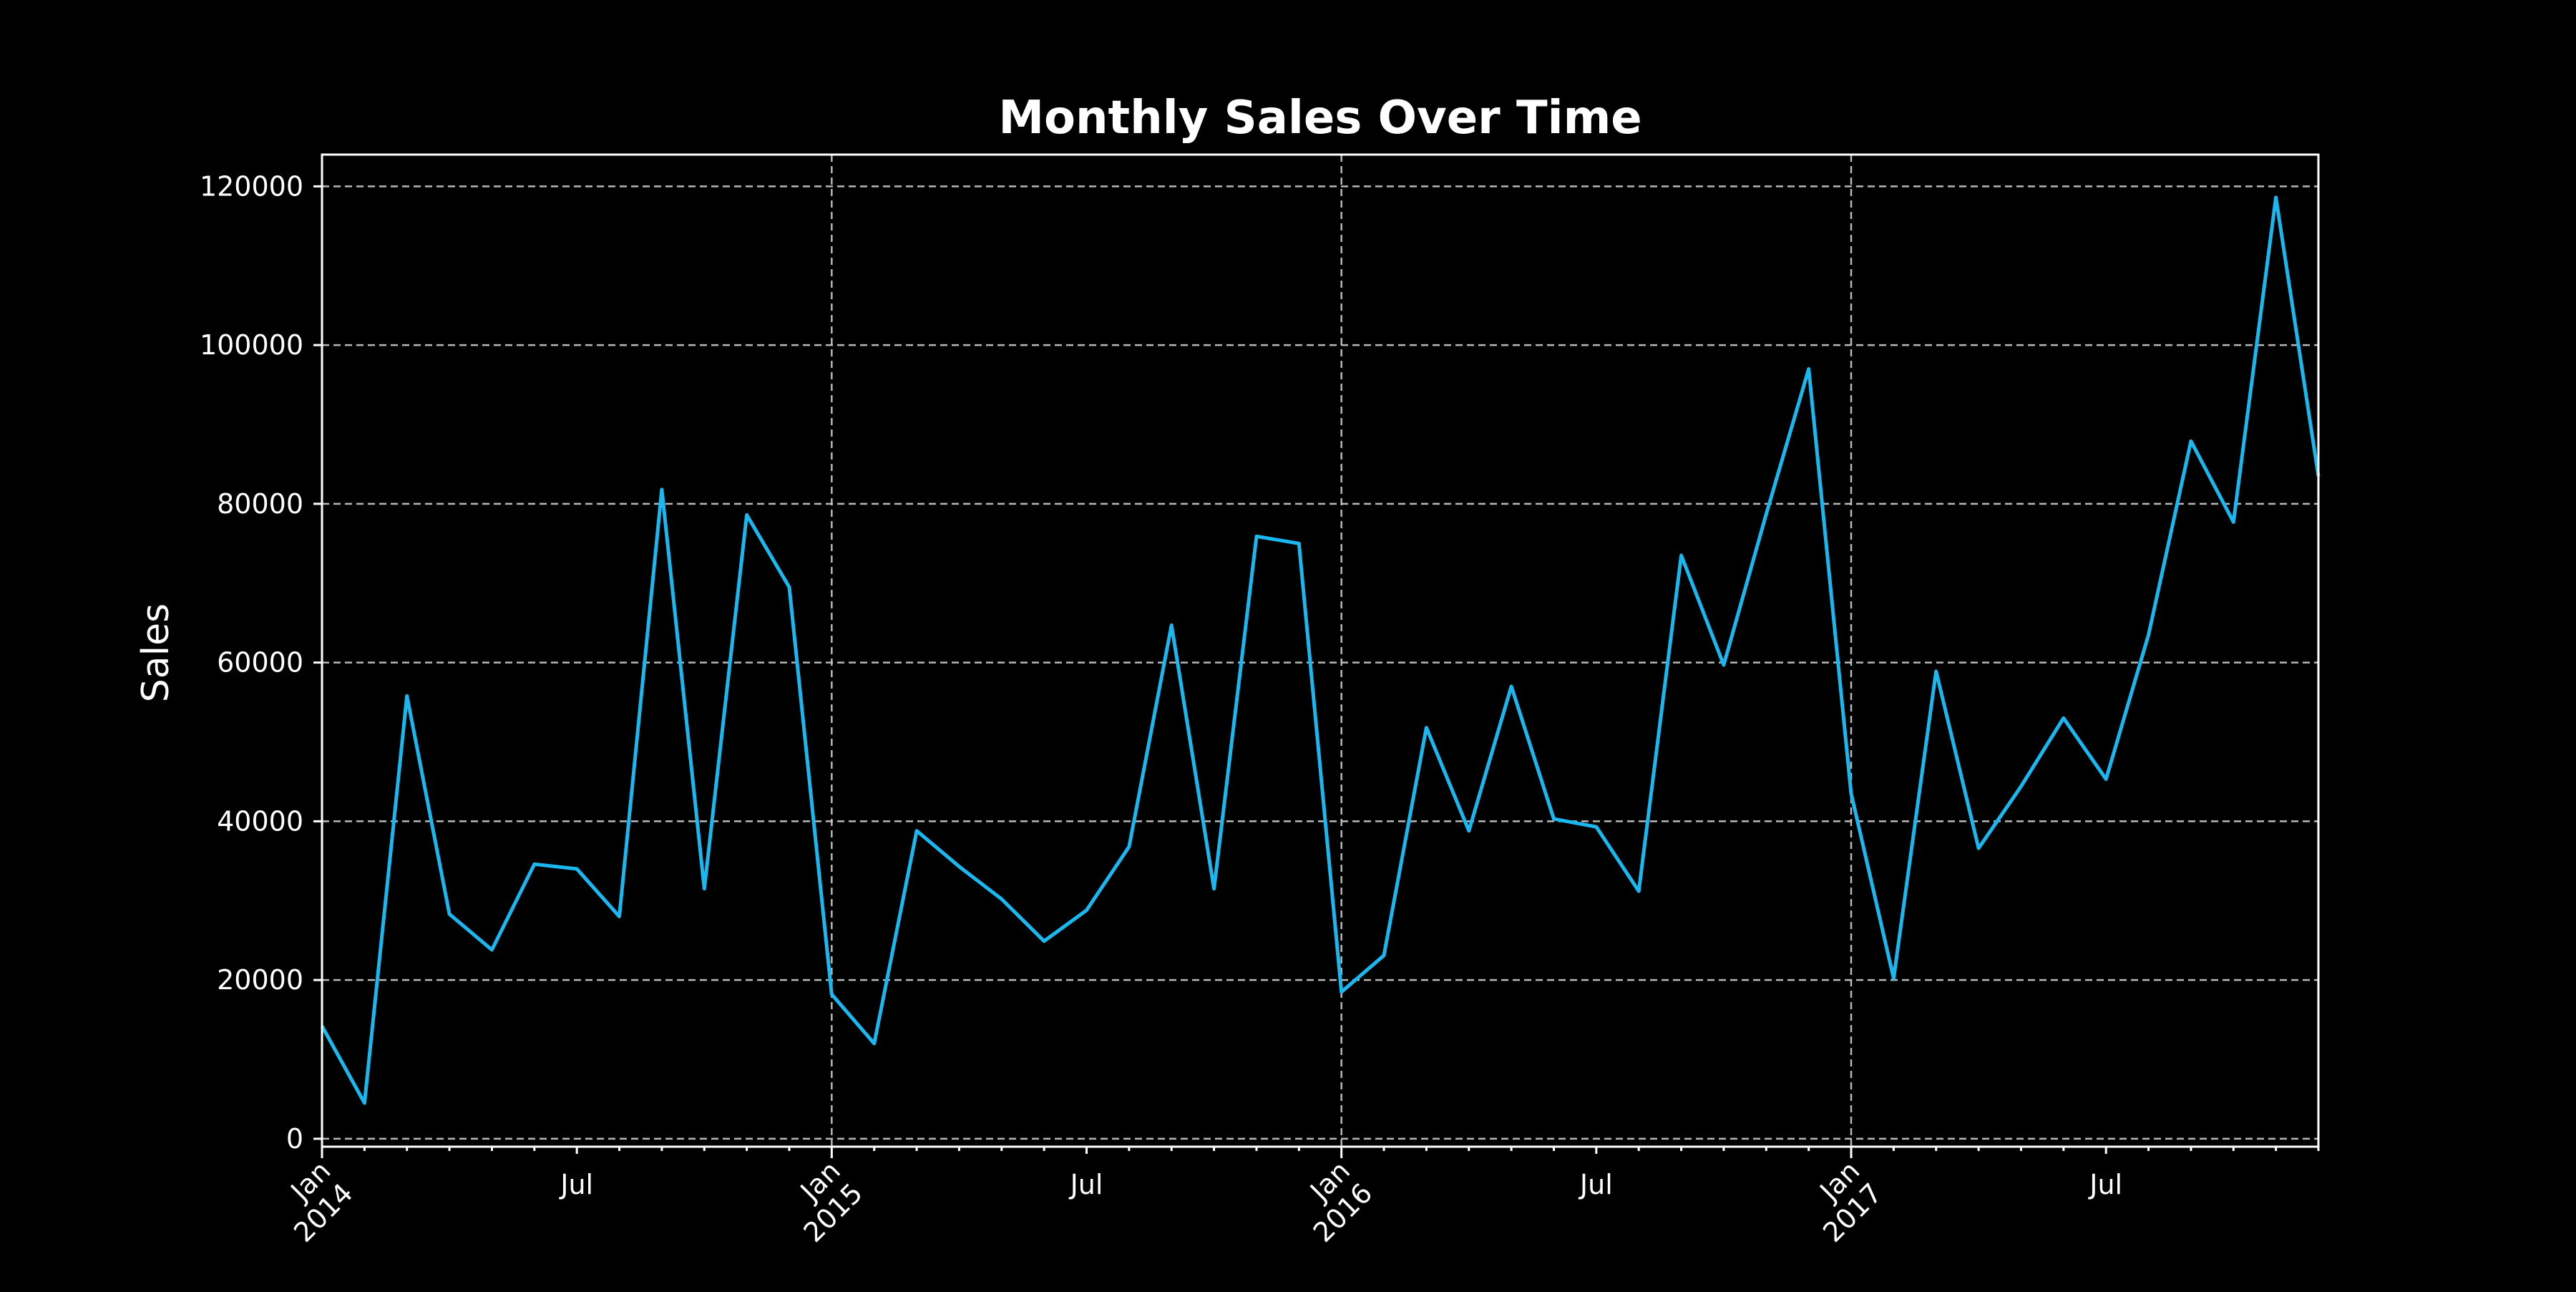  What do you see at coordinates (260, 663) in the screenshot?
I see `y-tick-label: 60000` at bounding box center [260, 663].